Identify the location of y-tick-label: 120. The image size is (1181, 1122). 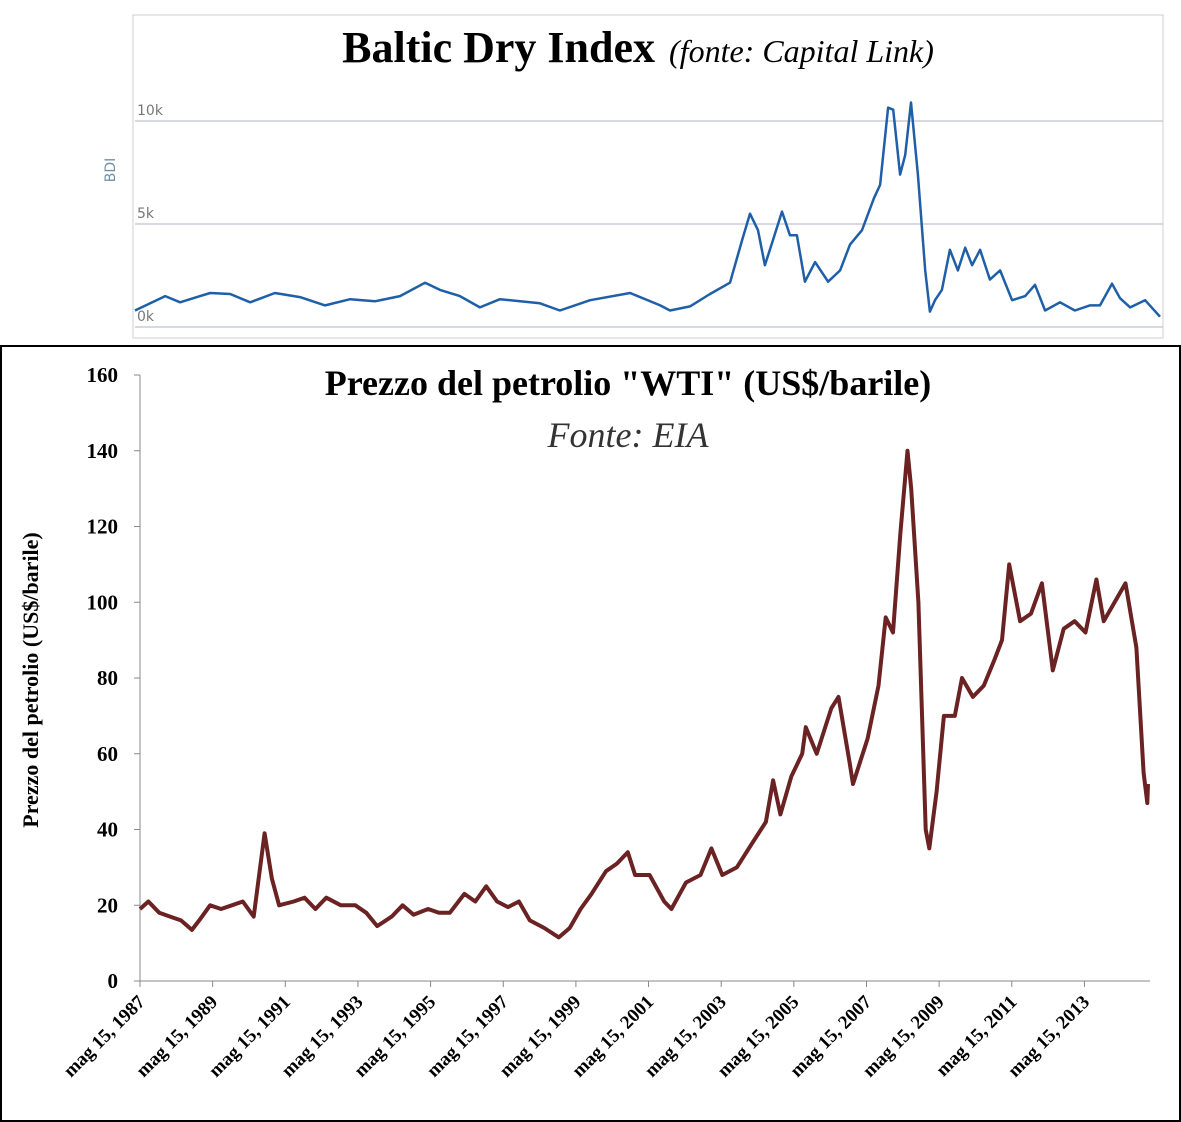
(103, 527).